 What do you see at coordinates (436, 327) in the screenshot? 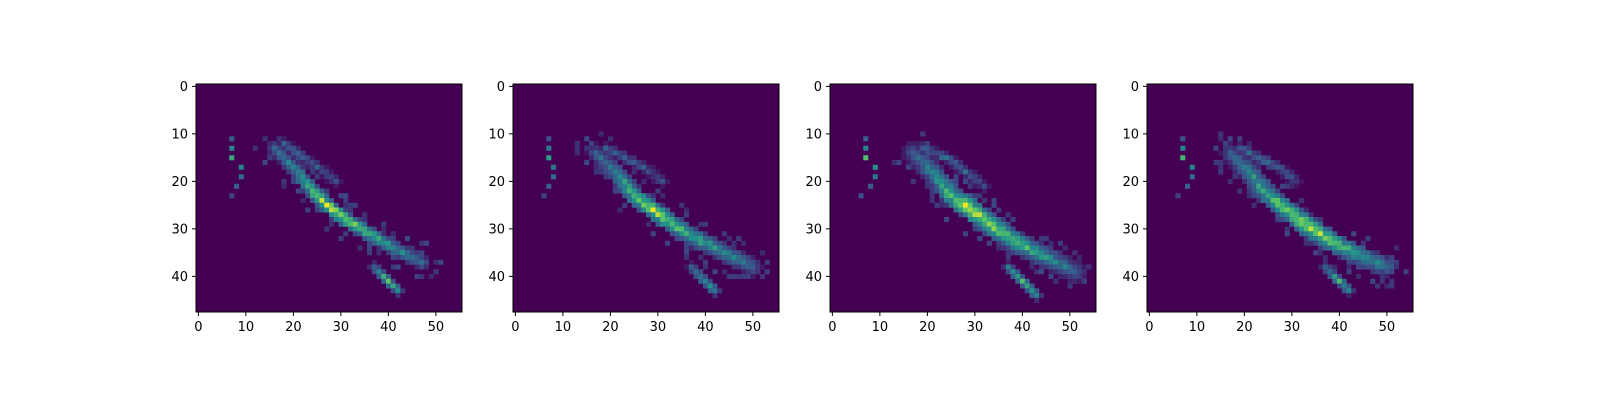
I see `x-tick-label: 50` at bounding box center [436, 327].